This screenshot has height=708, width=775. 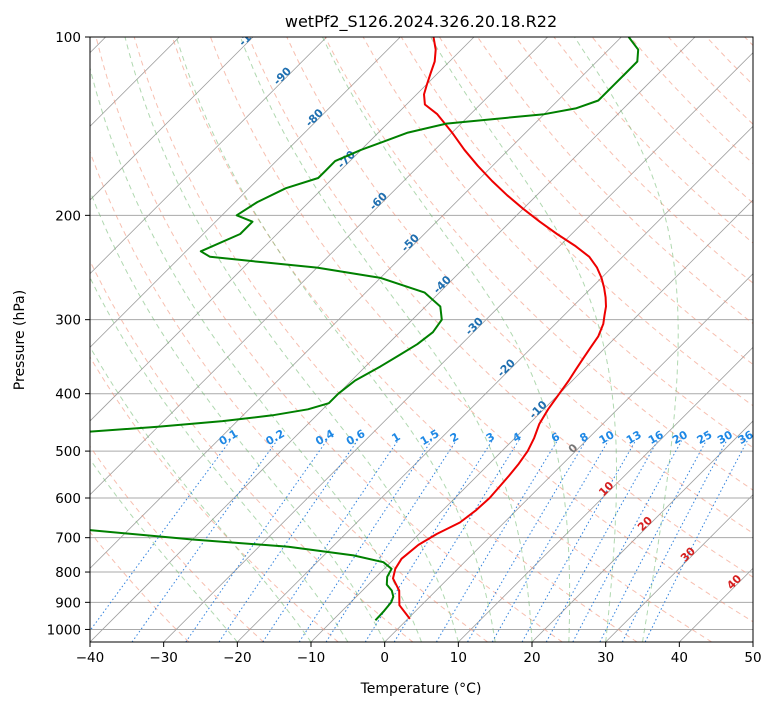 I want to click on y-tick-label: 200, so click(x=68, y=216).